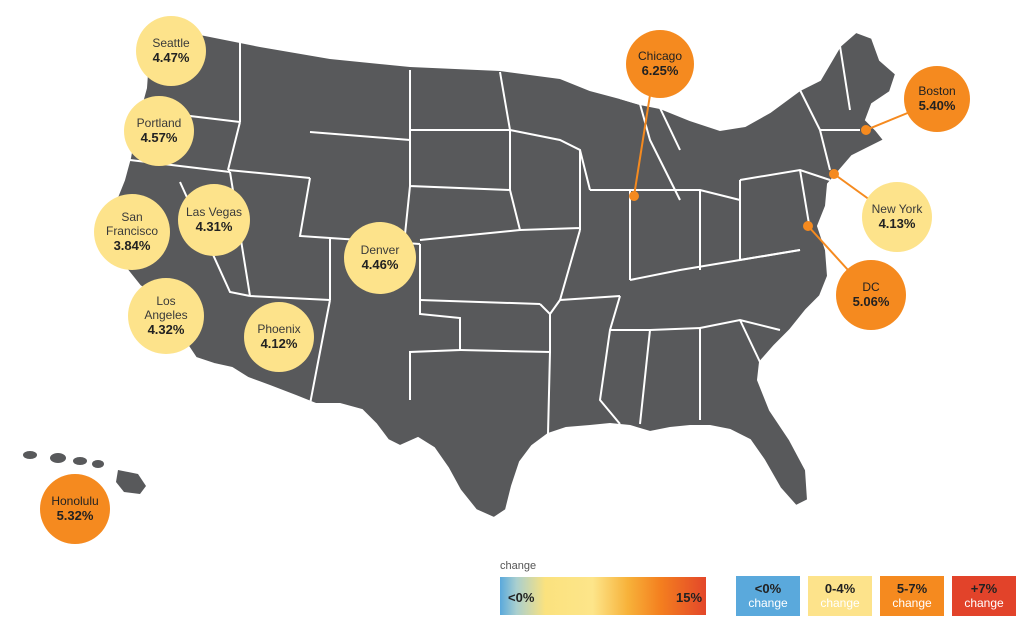 Image resolution: width=1024 pixels, height=628 pixels. I want to click on legend-swatch-low: 0-4% change, so click(840, 596).